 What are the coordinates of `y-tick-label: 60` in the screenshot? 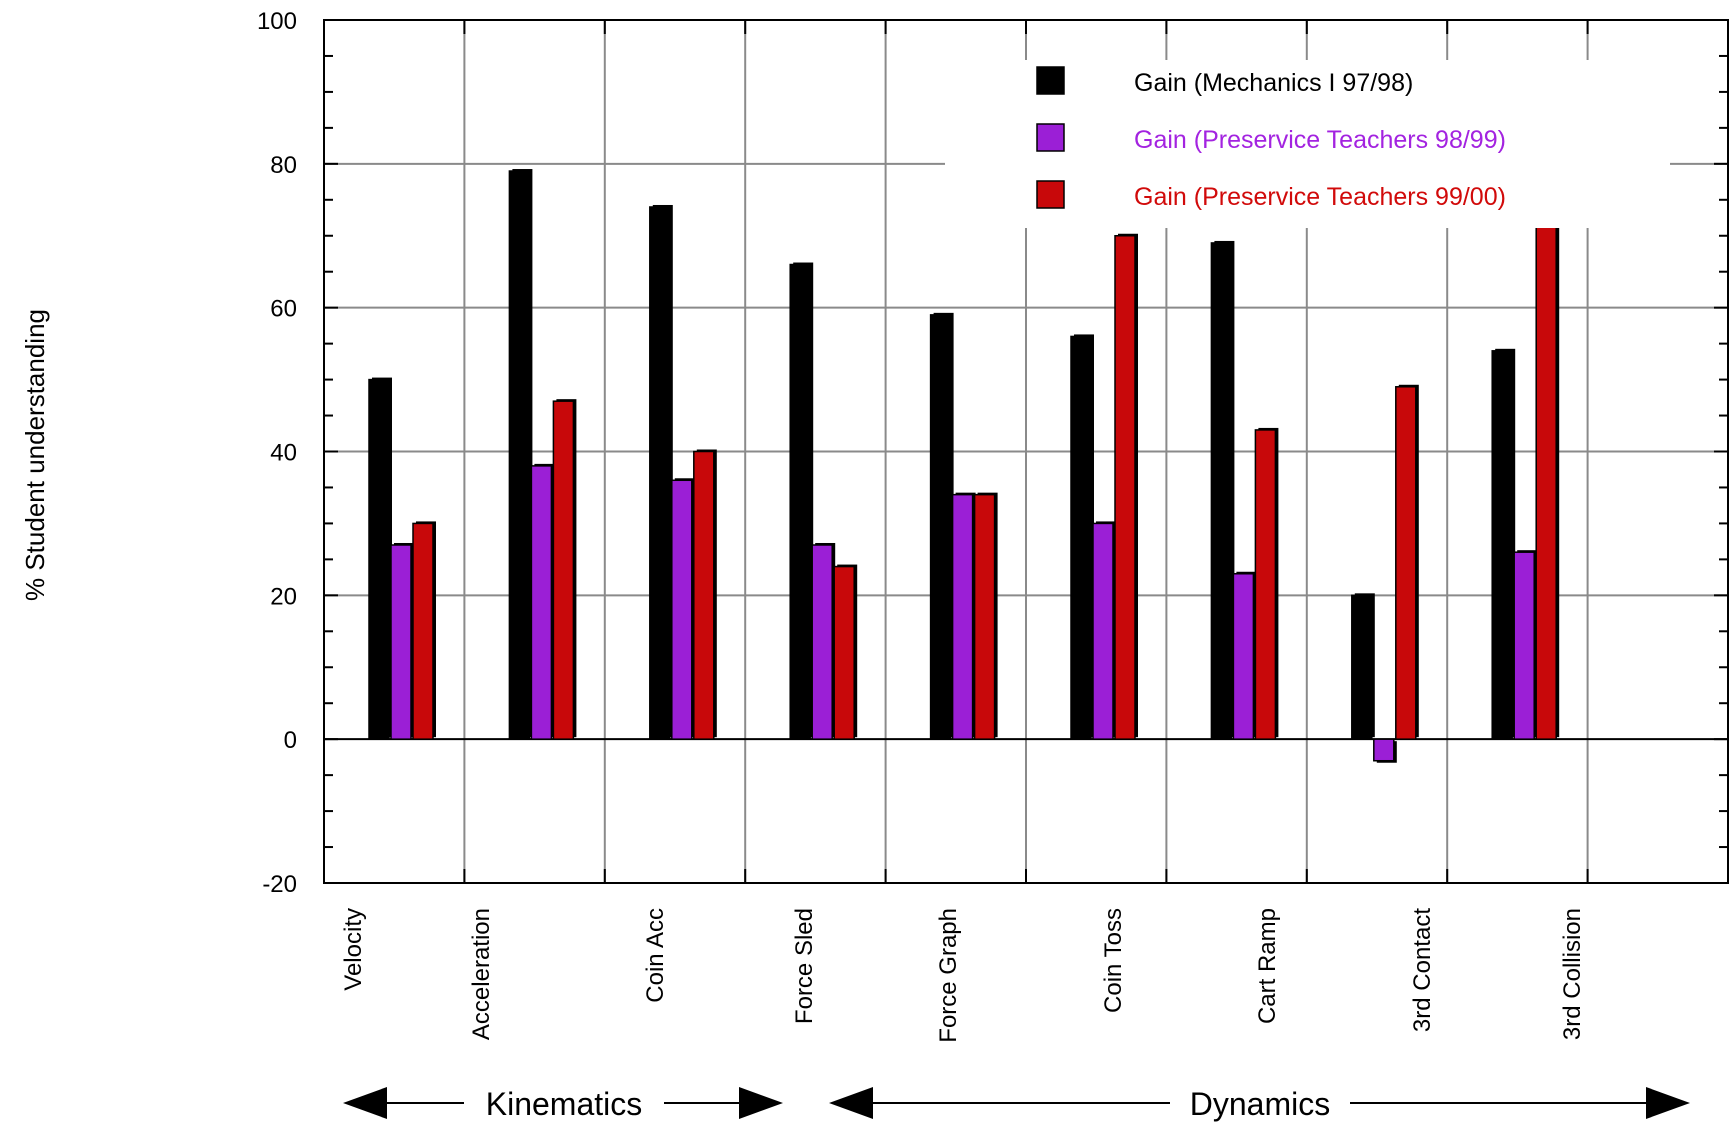 It's located at (283, 309).